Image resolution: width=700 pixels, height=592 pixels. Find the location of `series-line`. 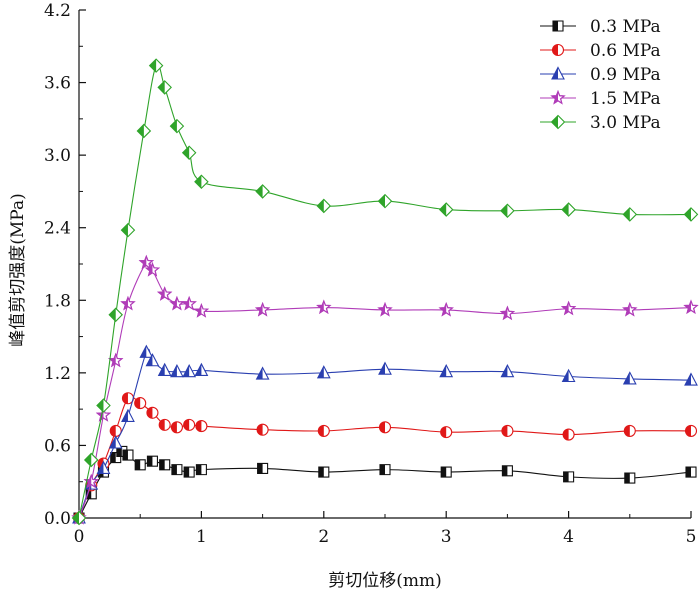

series-line is located at coordinates (385, 484).